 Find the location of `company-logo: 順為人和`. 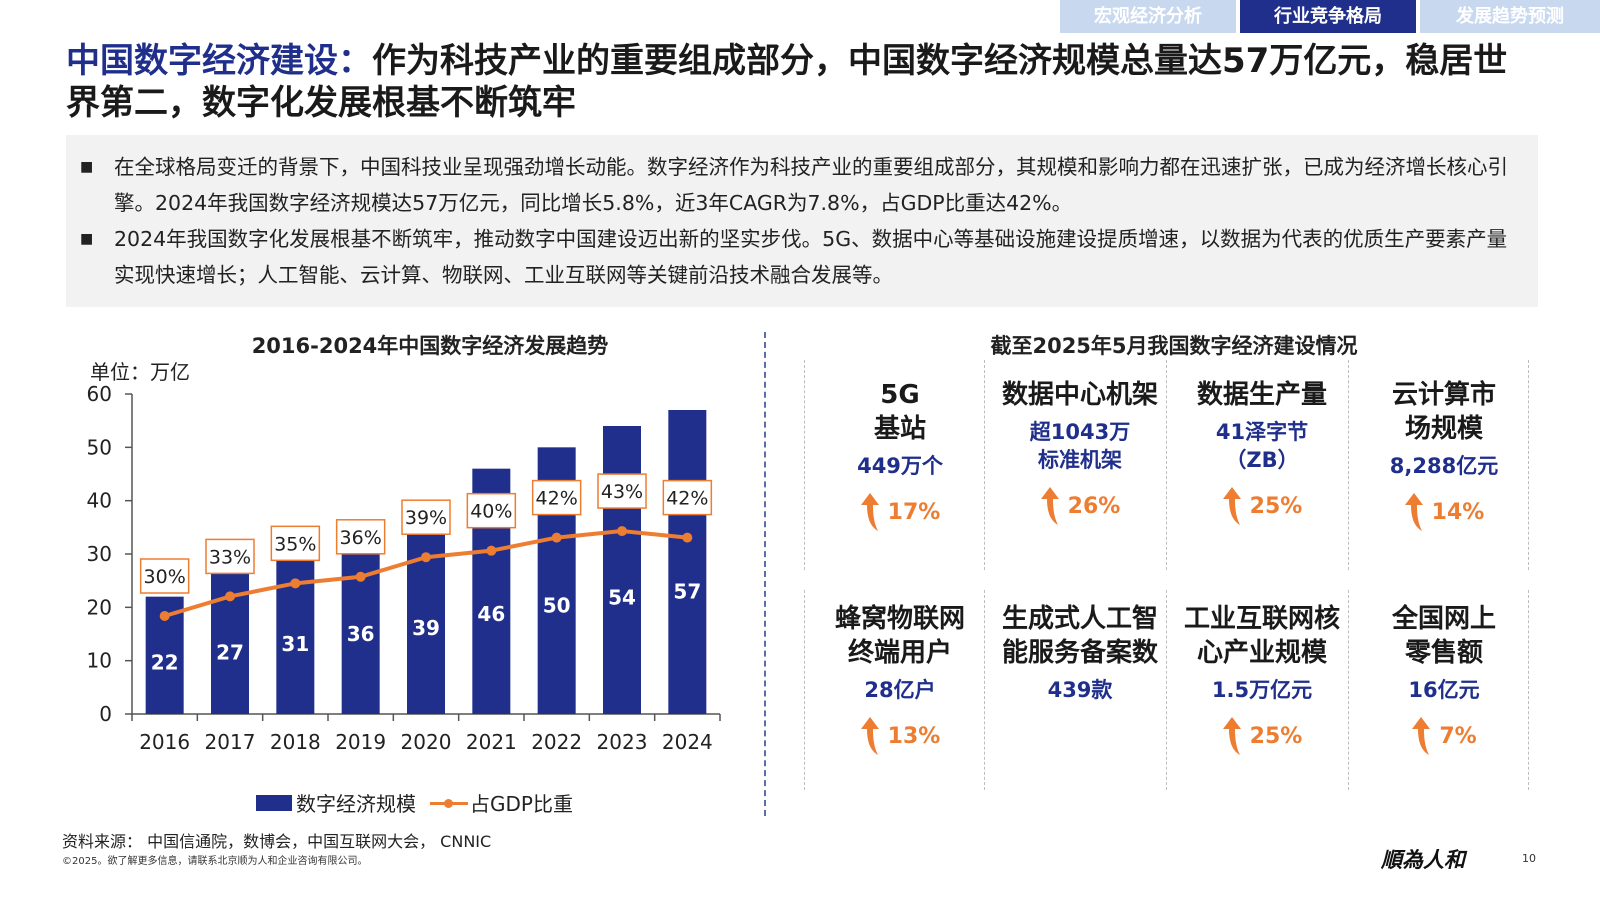

company-logo: 順為人和 is located at coordinates (1424, 859).